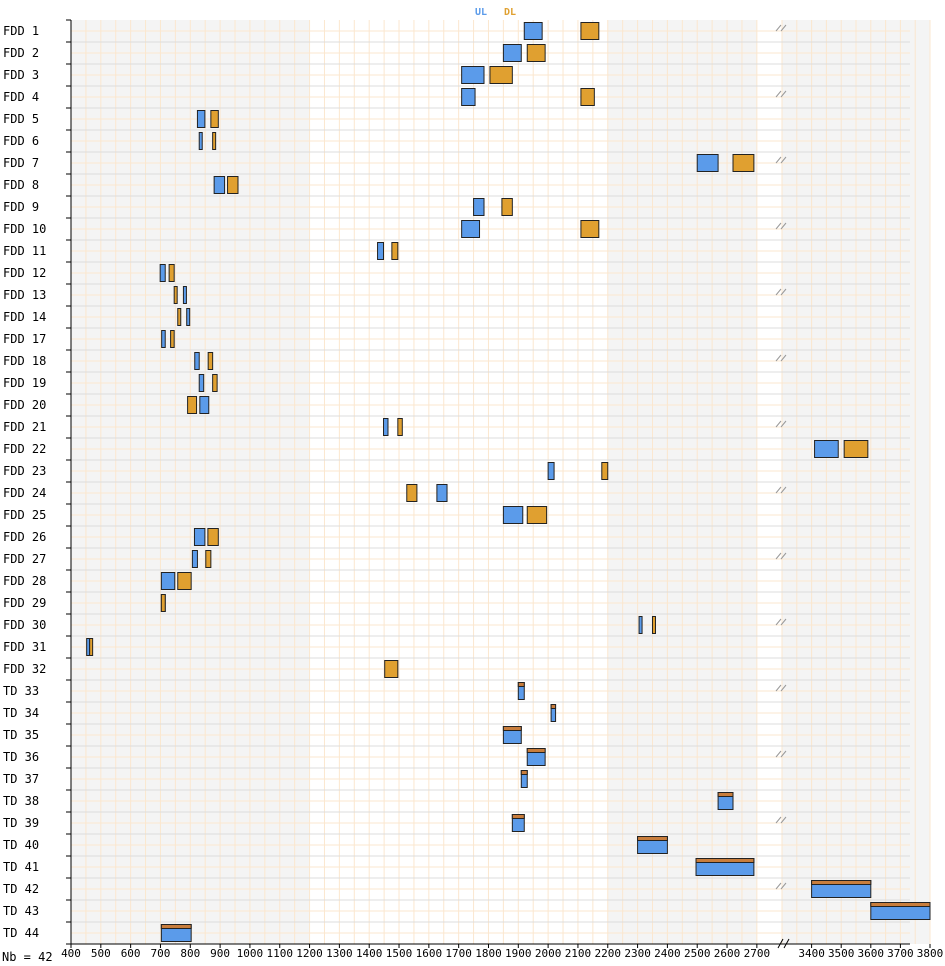  Describe the element at coordinates (24, 251) in the screenshot. I see `band-label: FDD 11` at that location.